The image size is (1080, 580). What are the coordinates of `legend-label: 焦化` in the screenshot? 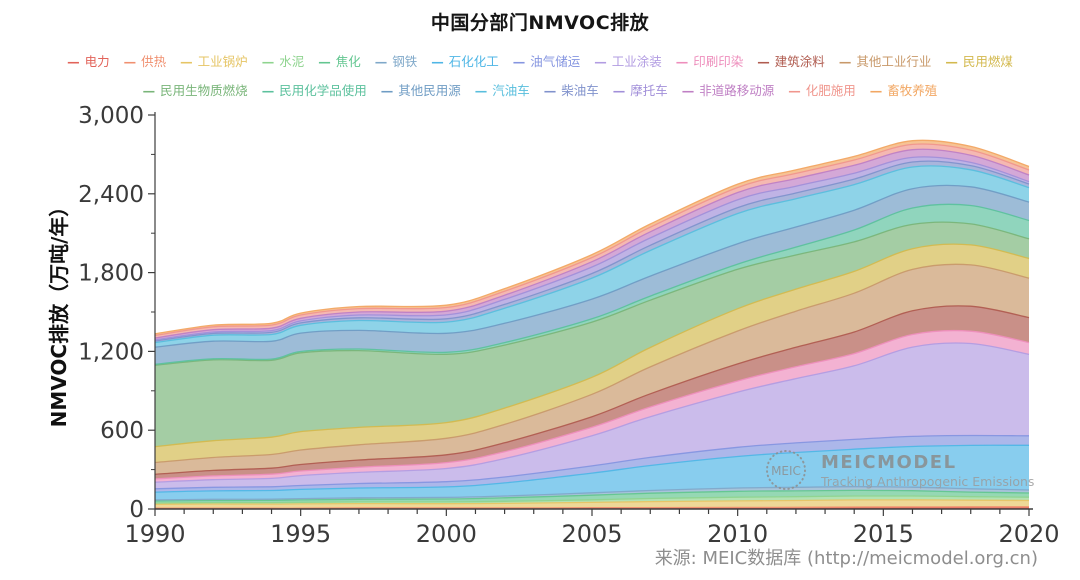 It's located at (348, 61).